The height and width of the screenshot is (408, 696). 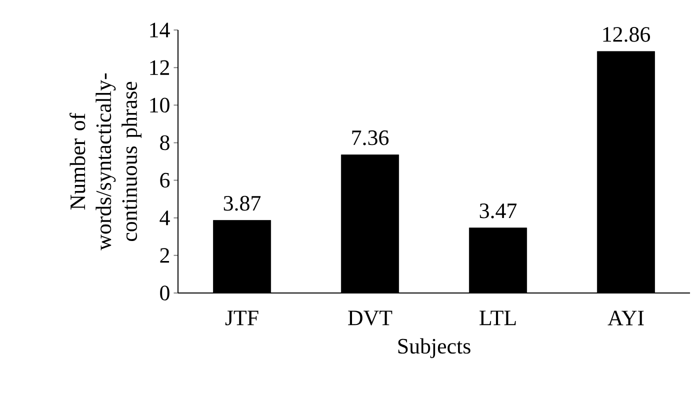 What do you see at coordinates (165, 142) in the screenshot?
I see `y-tick-label: 8` at bounding box center [165, 142].